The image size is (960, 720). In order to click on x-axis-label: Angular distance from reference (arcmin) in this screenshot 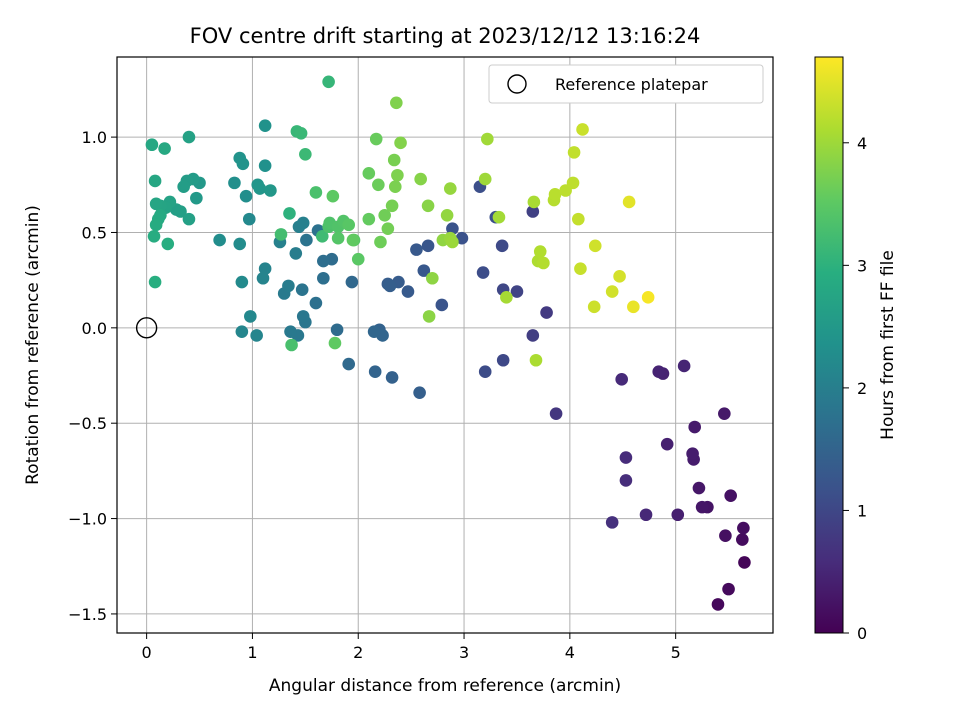, I will do `click(445, 686)`.